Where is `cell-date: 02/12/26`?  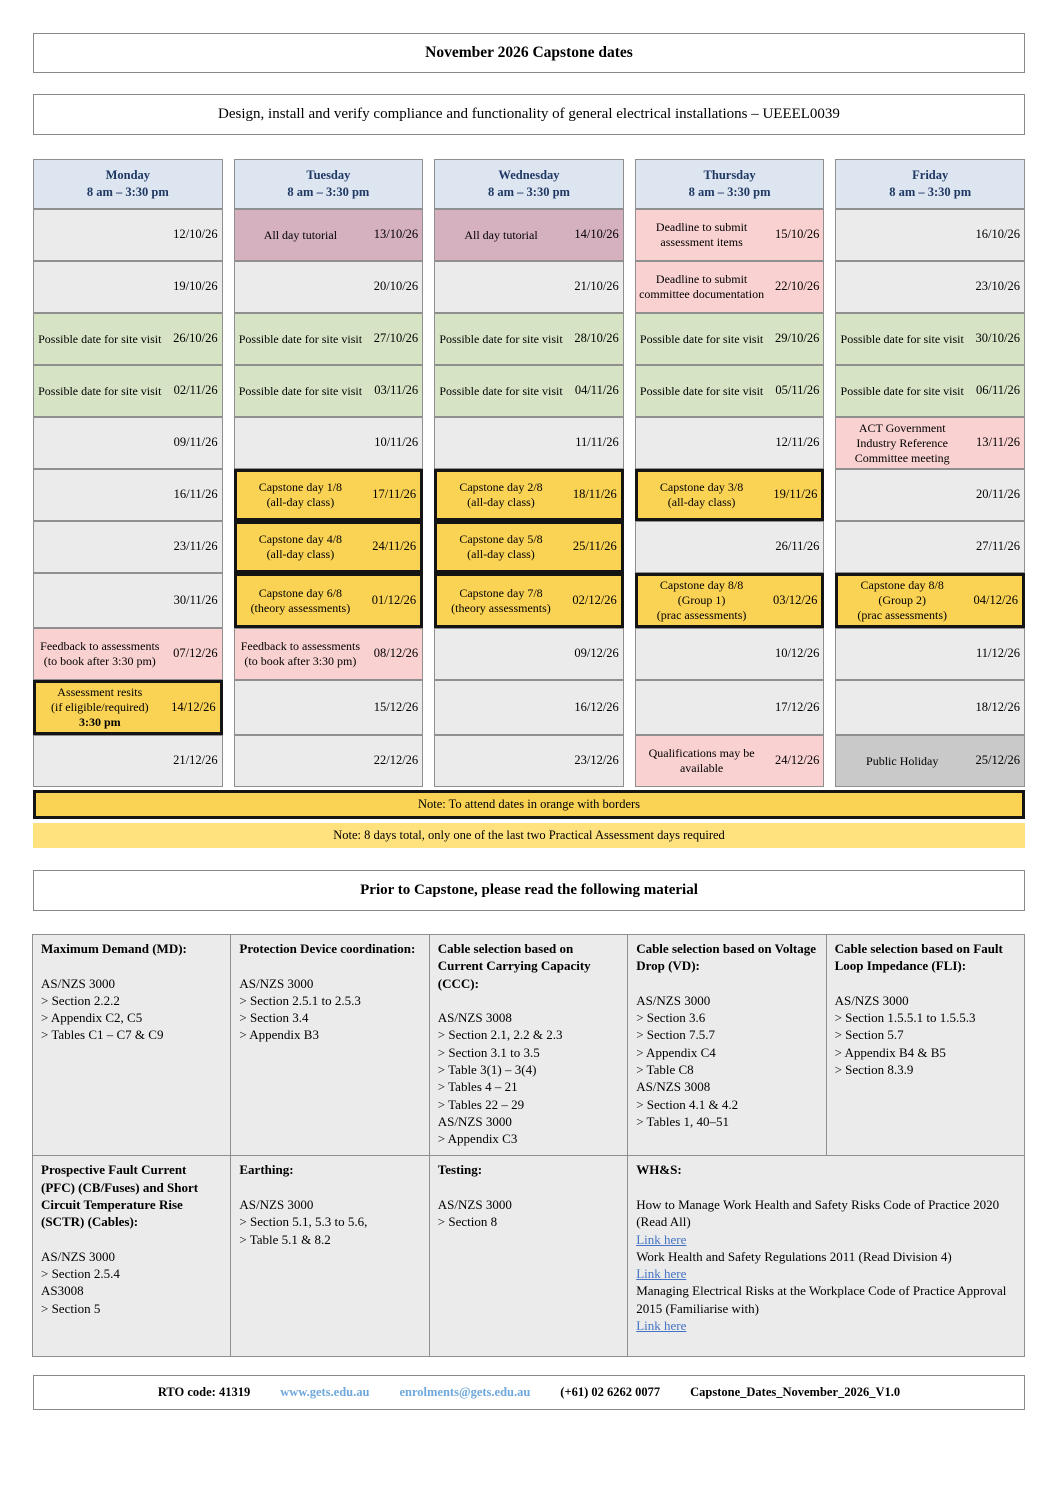 cell-date: 02/12/26 is located at coordinates (594, 599).